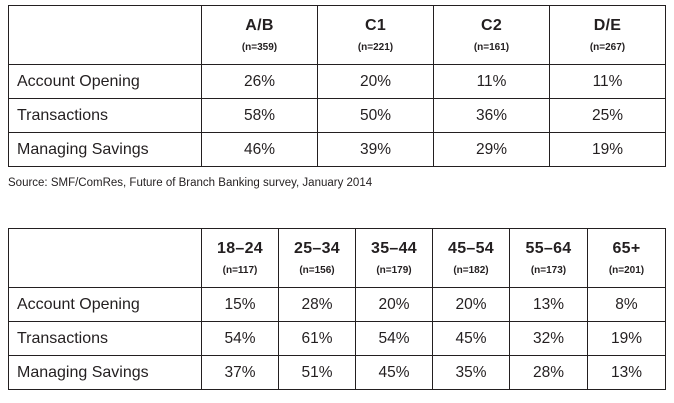  What do you see at coordinates (548, 258) in the screenshot?
I see `column-header: 55–64 (n=173)` at bounding box center [548, 258].